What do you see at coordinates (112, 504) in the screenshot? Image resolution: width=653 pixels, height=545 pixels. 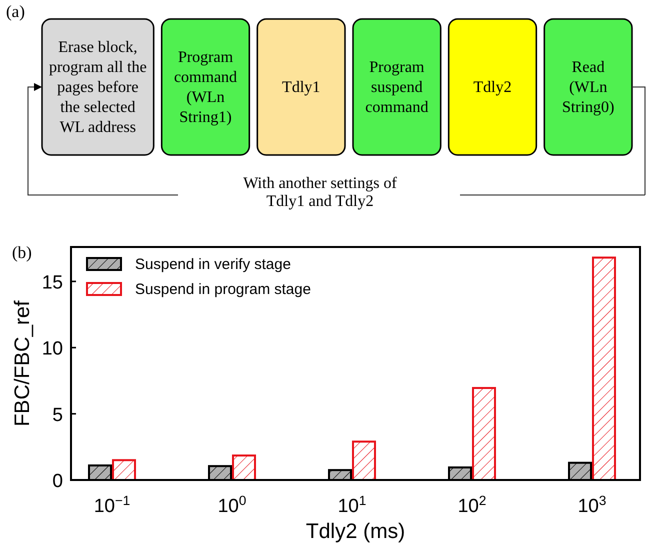 I see `x-tick-label: 10$^{−1}$` at bounding box center [112, 504].